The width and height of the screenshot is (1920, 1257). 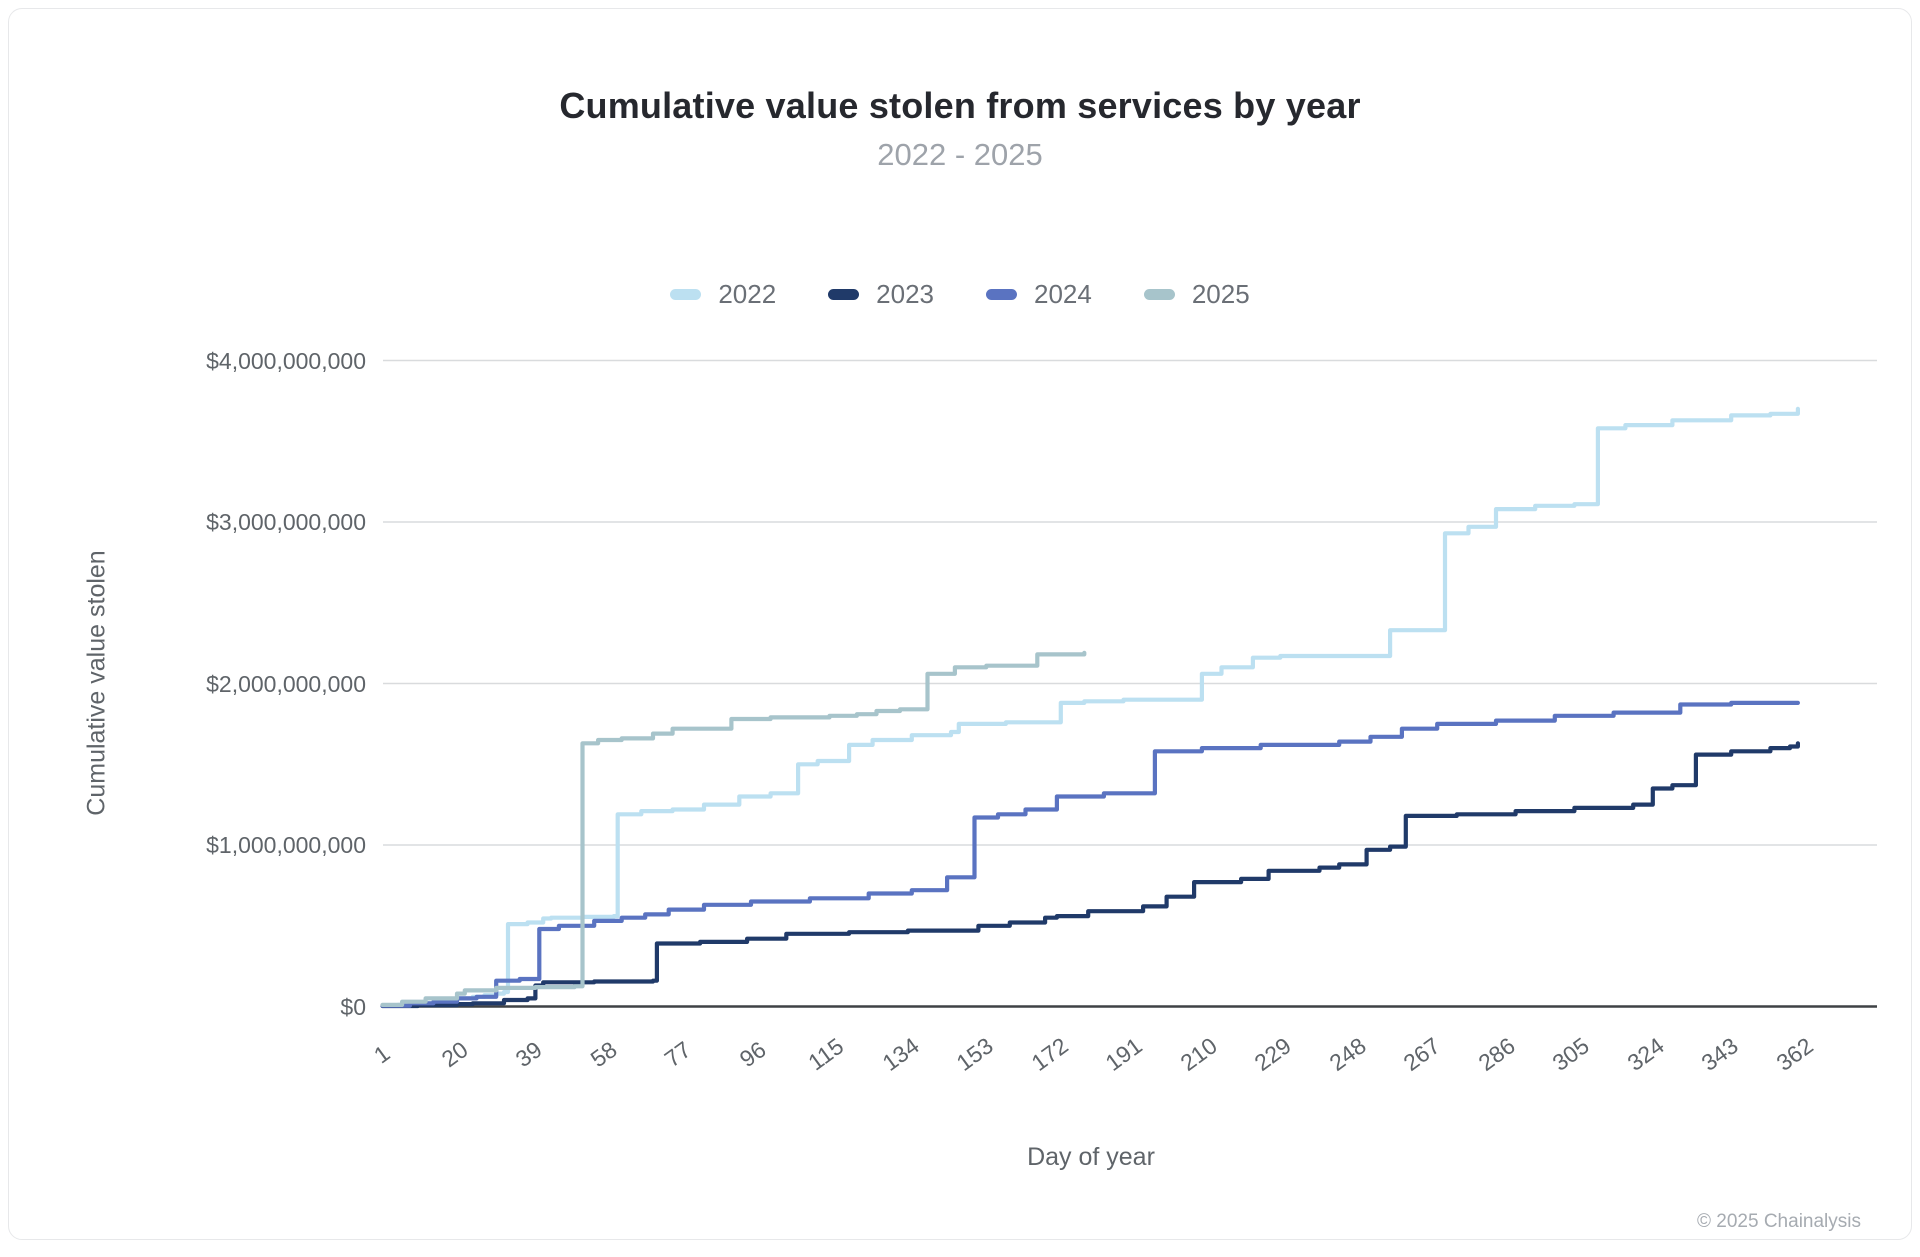 I want to click on x-axis-title: Day of year, so click(x=1091, y=1157).